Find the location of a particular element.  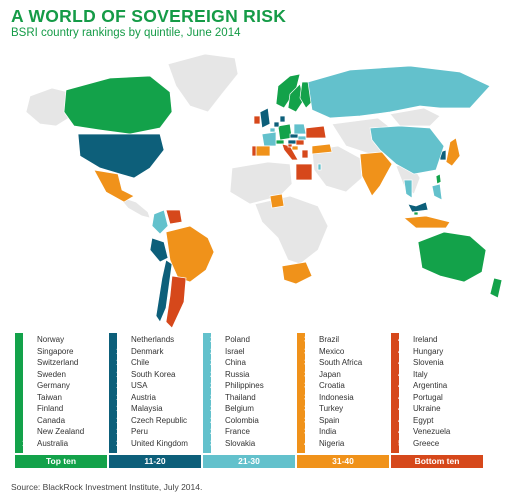

alaska is located at coordinates (49, 107).